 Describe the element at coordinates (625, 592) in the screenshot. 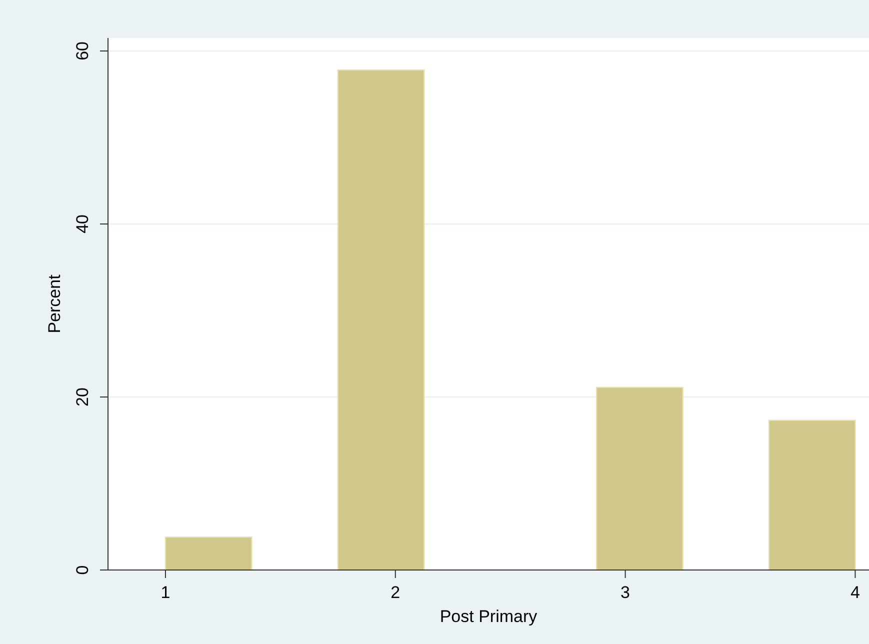

I see `x-tick-label: 3` at that location.